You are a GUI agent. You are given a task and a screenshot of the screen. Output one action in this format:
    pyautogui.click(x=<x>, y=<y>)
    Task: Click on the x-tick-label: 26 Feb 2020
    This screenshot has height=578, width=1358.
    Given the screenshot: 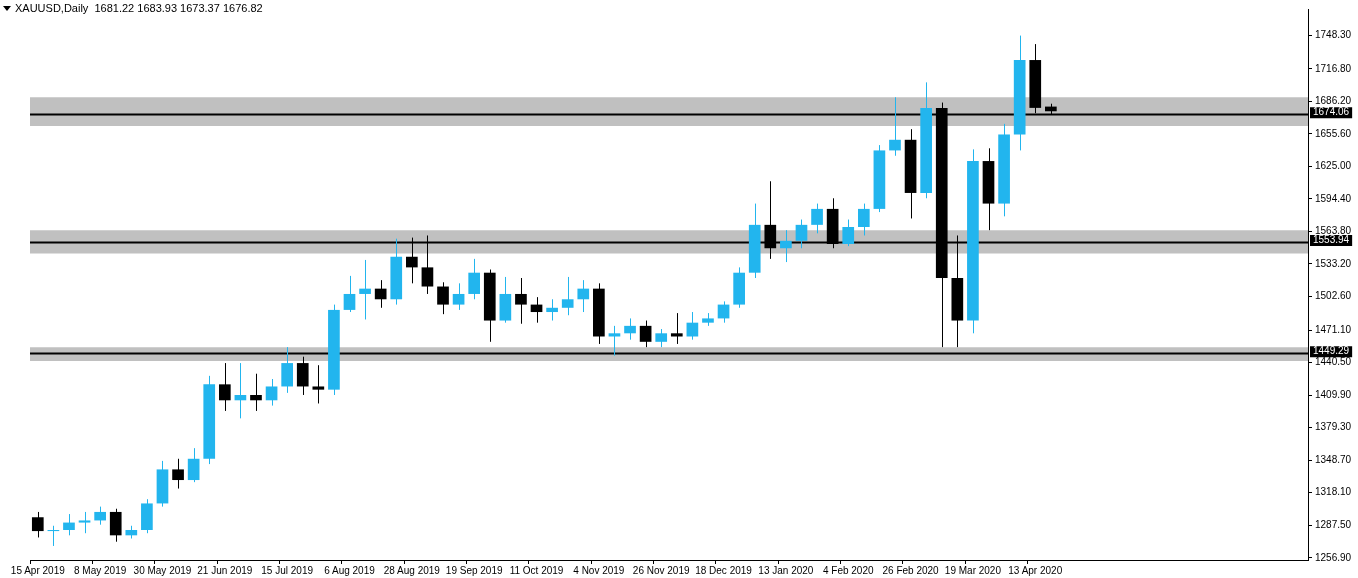 What is the action you would take?
    pyautogui.click(x=911, y=570)
    